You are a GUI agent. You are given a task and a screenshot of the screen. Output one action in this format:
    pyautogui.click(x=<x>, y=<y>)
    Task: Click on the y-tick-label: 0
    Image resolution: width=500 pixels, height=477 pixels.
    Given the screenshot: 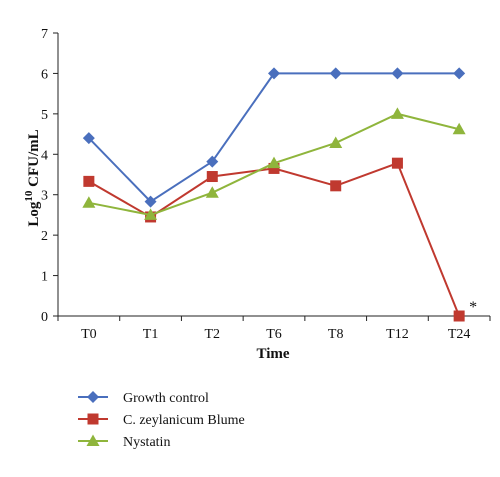 What is the action you would take?
    pyautogui.click(x=44, y=317)
    